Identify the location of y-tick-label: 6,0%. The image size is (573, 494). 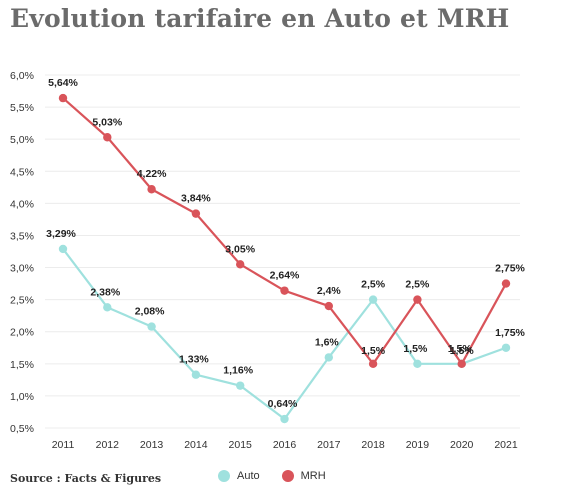
(22, 76).